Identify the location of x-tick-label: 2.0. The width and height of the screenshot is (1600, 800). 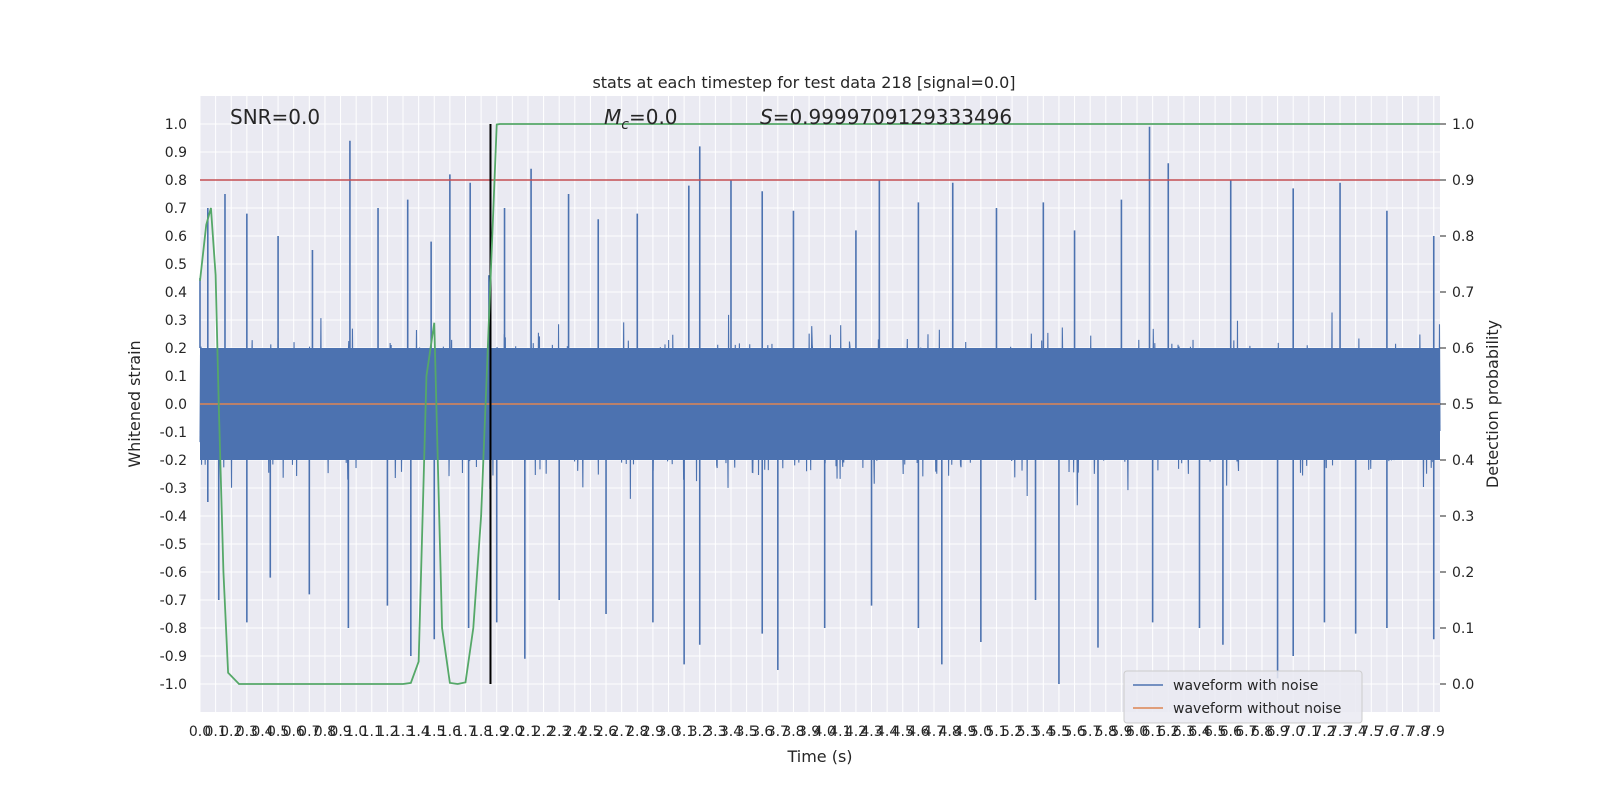
(512, 732).